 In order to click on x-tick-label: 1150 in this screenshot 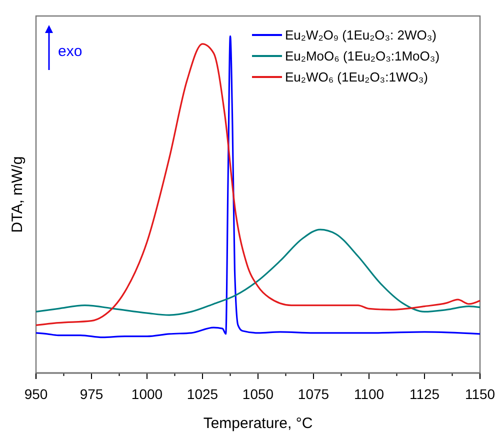, I will do `click(480, 394)`.